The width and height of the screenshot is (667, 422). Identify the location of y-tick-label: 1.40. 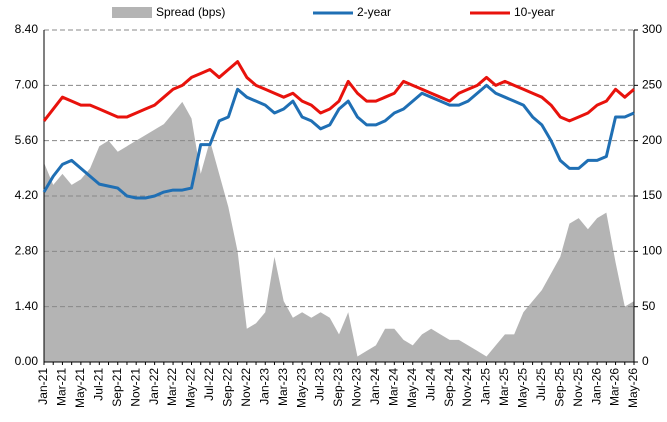
(27, 306).